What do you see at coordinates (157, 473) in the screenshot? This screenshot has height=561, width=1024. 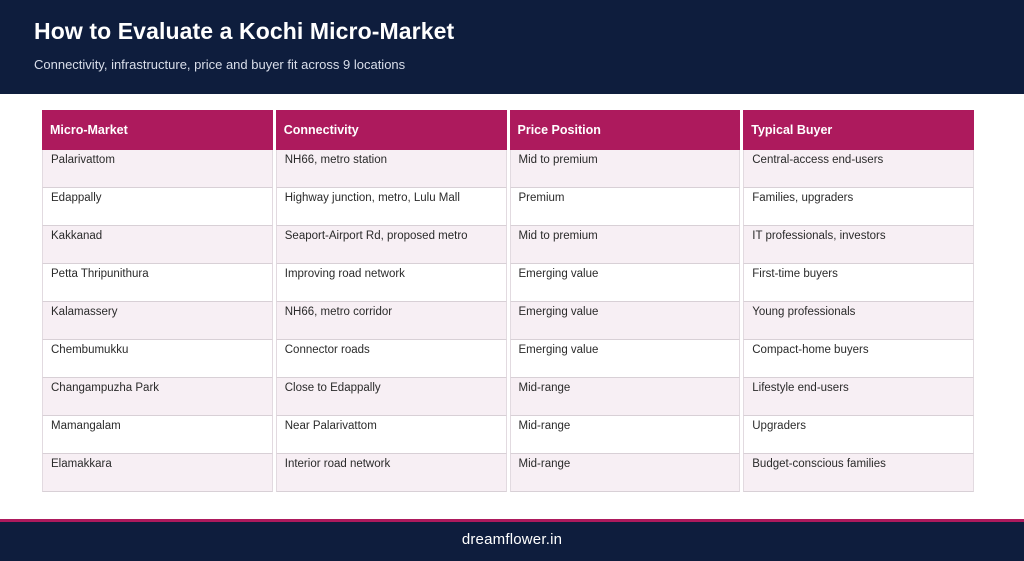 I see `cell-micro-market: Elamakkara` at bounding box center [157, 473].